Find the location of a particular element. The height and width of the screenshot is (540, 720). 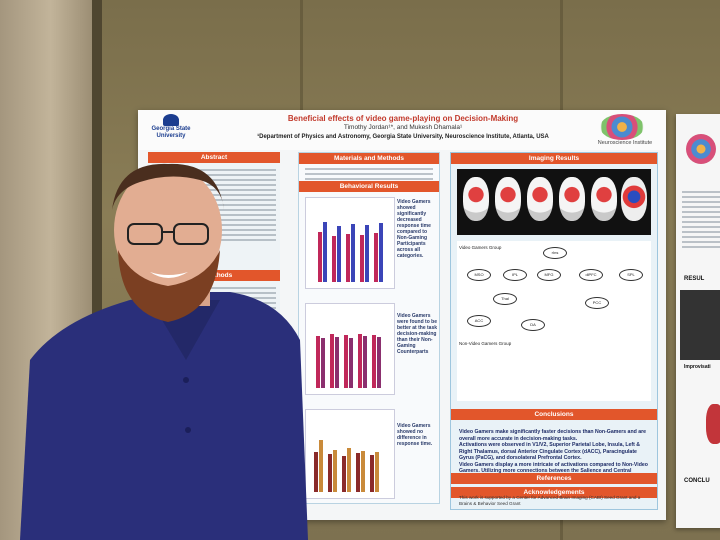

neuroscience-logo-icon is located at coordinates (701, 149).